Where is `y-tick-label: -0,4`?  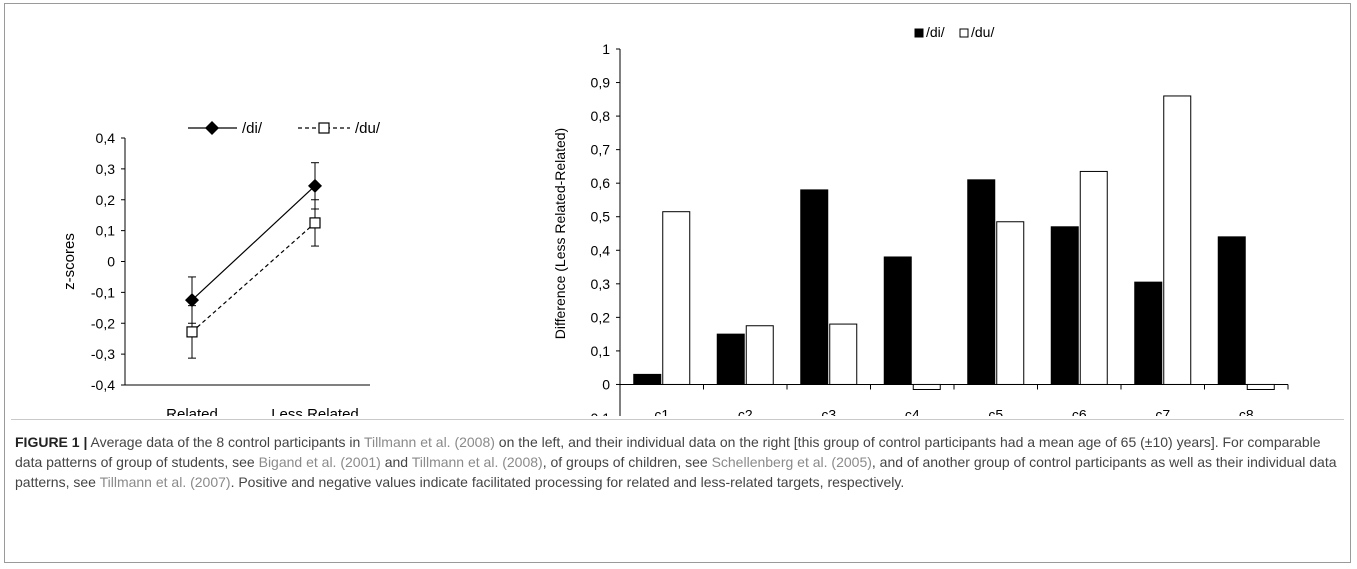 y-tick-label: -0,4 is located at coordinates (103, 385).